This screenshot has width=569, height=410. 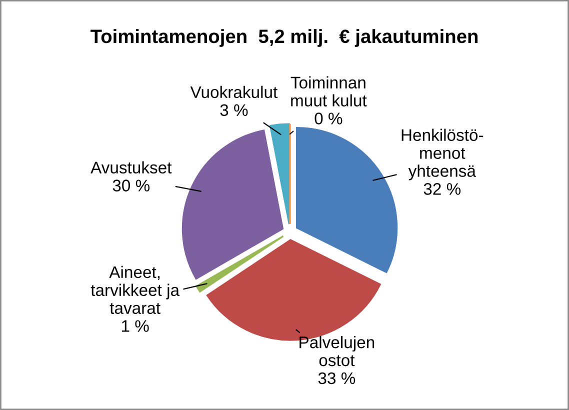 What do you see at coordinates (328, 91) in the screenshot?
I see `category-label: Toiminnan muut kulut` at bounding box center [328, 91].